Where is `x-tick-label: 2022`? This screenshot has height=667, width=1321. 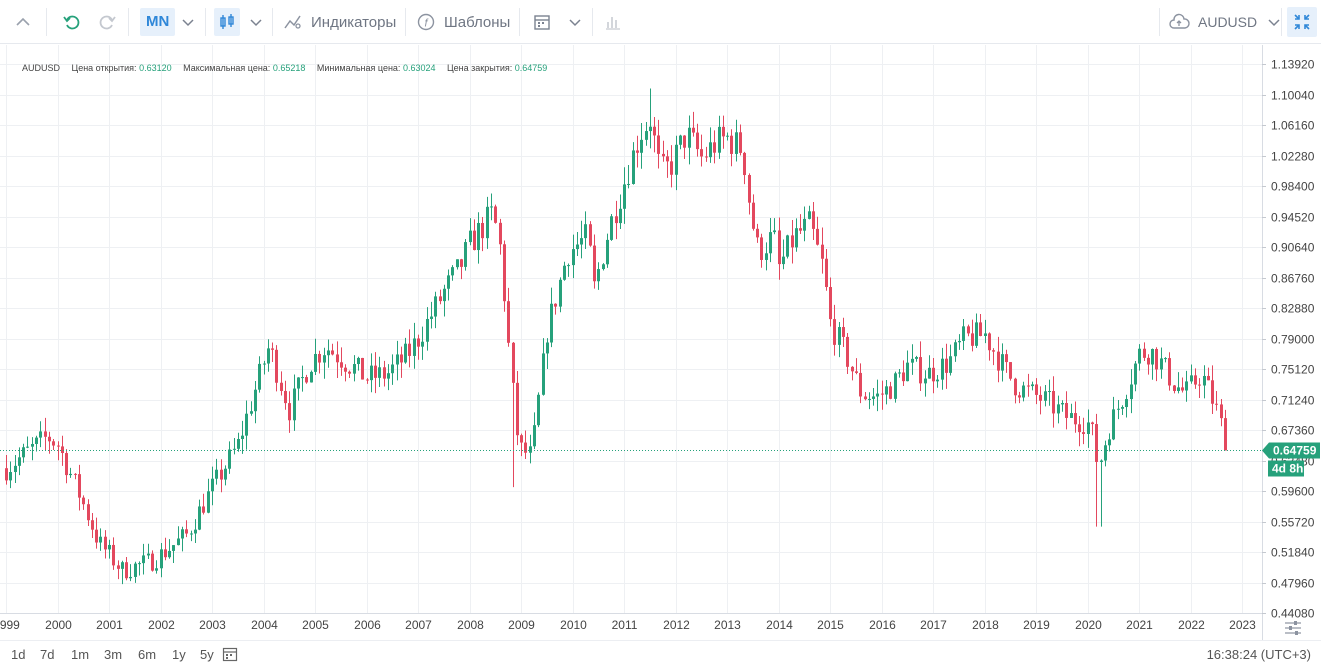
x-tick-label: 2022 is located at coordinates (1191, 625).